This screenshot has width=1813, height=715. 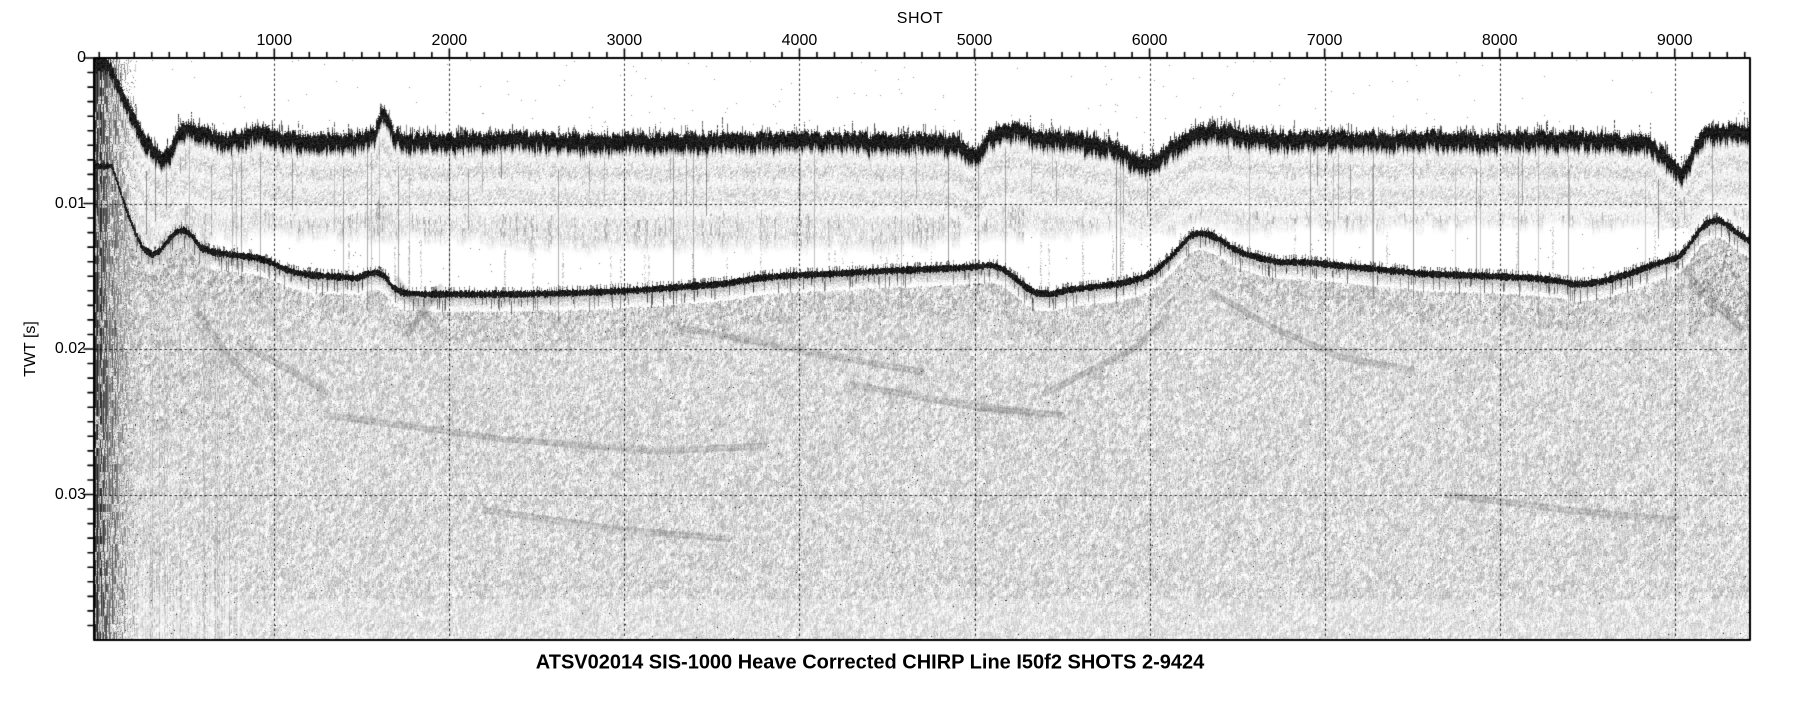 I want to click on x-axis-title: SHOT, so click(x=920, y=18).